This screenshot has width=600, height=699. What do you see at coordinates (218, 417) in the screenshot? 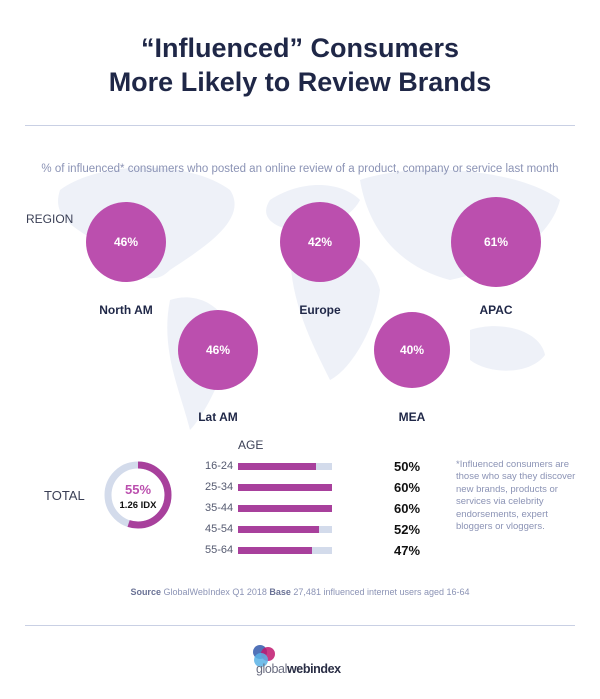
I see `region-name-lat-am: Lat AM` at bounding box center [218, 417].